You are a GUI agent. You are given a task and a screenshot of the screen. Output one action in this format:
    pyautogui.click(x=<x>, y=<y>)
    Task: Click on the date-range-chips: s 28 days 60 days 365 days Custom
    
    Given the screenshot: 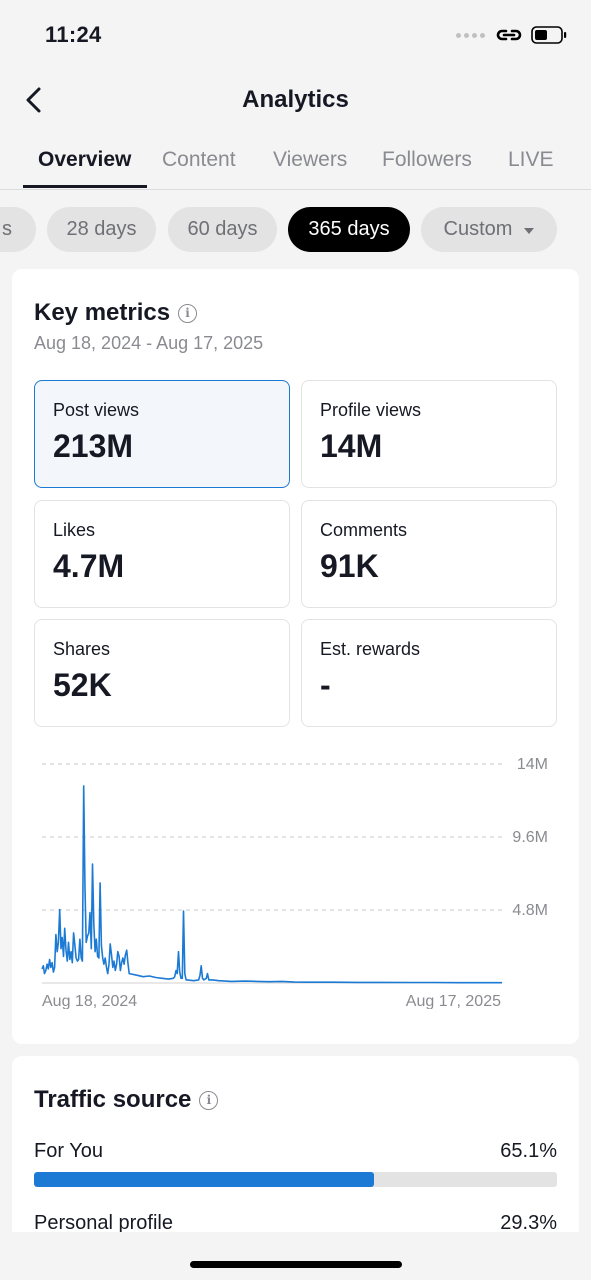 What is the action you would take?
    pyautogui.click(x=295, y=229)
    